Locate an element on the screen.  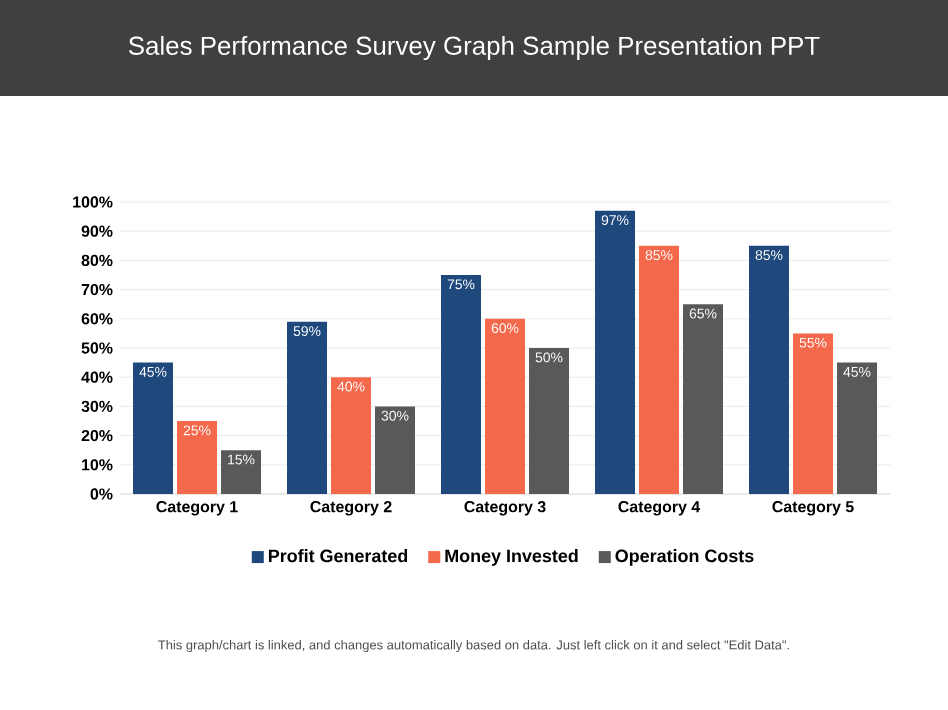
legend-label: Profit Generated is located at coordinates (338, 556).